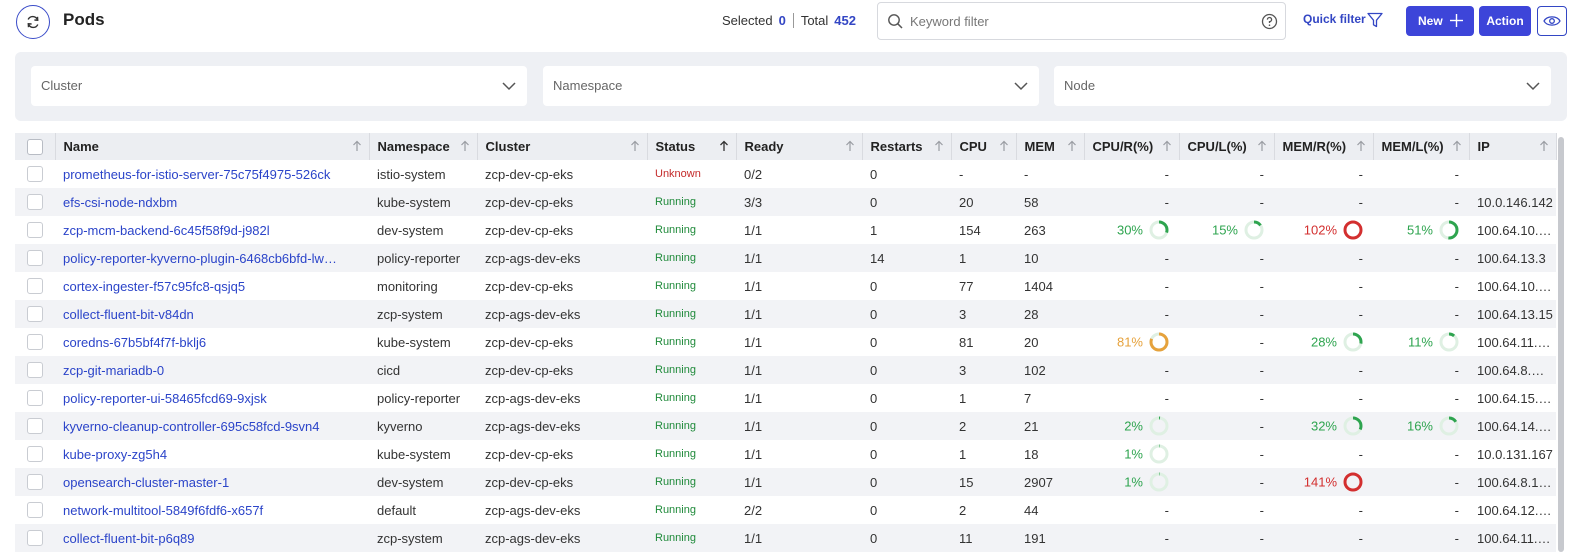 This screenshot has width=1571, height=552. Describe the element at coordinates (753, 454) in the screenshot. I see `ready-cell: 1/1` at that location.